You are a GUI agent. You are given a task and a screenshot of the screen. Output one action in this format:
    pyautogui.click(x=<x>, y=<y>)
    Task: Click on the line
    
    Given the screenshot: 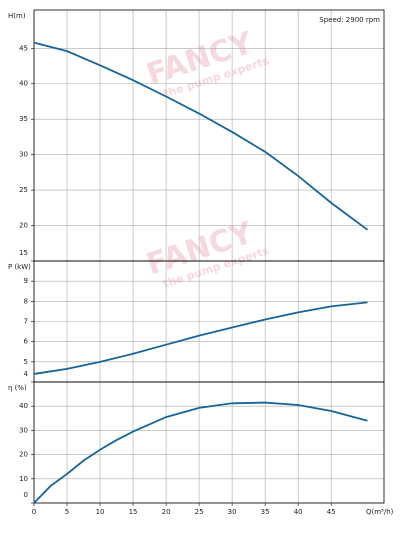 What is the action you would take?
    pyautogui.click(x=200, y=338)
    